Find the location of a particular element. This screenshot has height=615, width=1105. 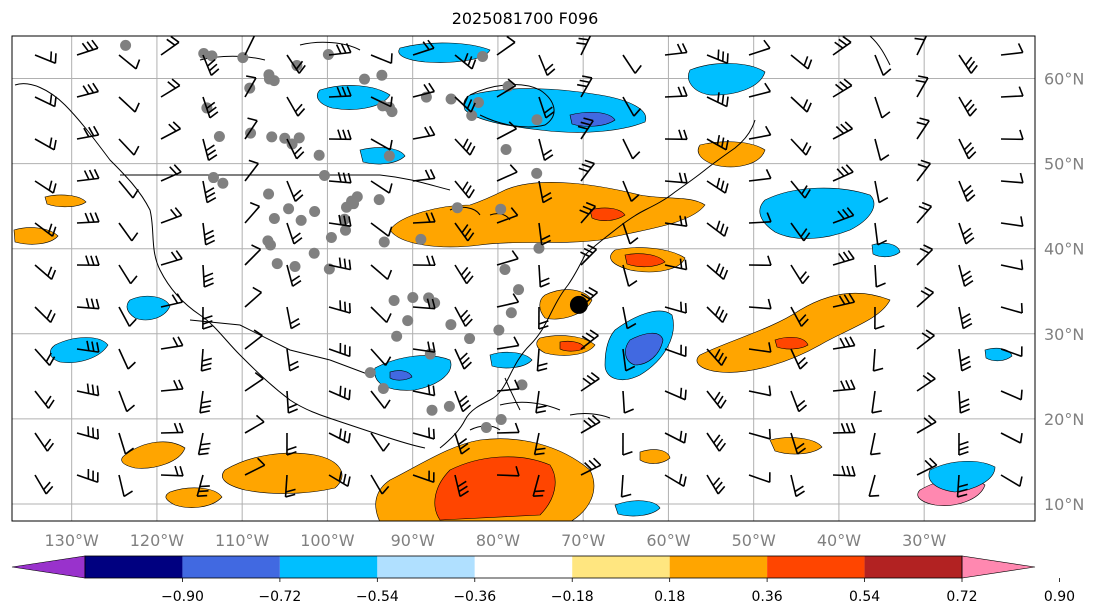

cool-anomaly-north-atlantic is located at coordinates (817, 213).